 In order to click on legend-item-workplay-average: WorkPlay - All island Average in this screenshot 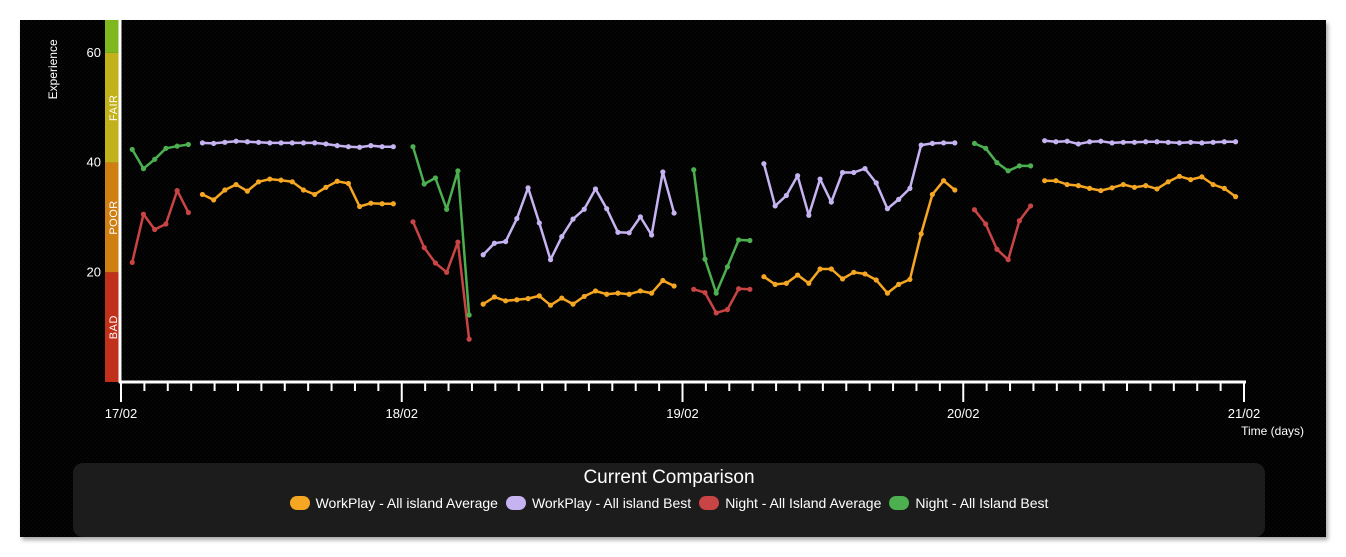, I will do `click(393, 503)`.